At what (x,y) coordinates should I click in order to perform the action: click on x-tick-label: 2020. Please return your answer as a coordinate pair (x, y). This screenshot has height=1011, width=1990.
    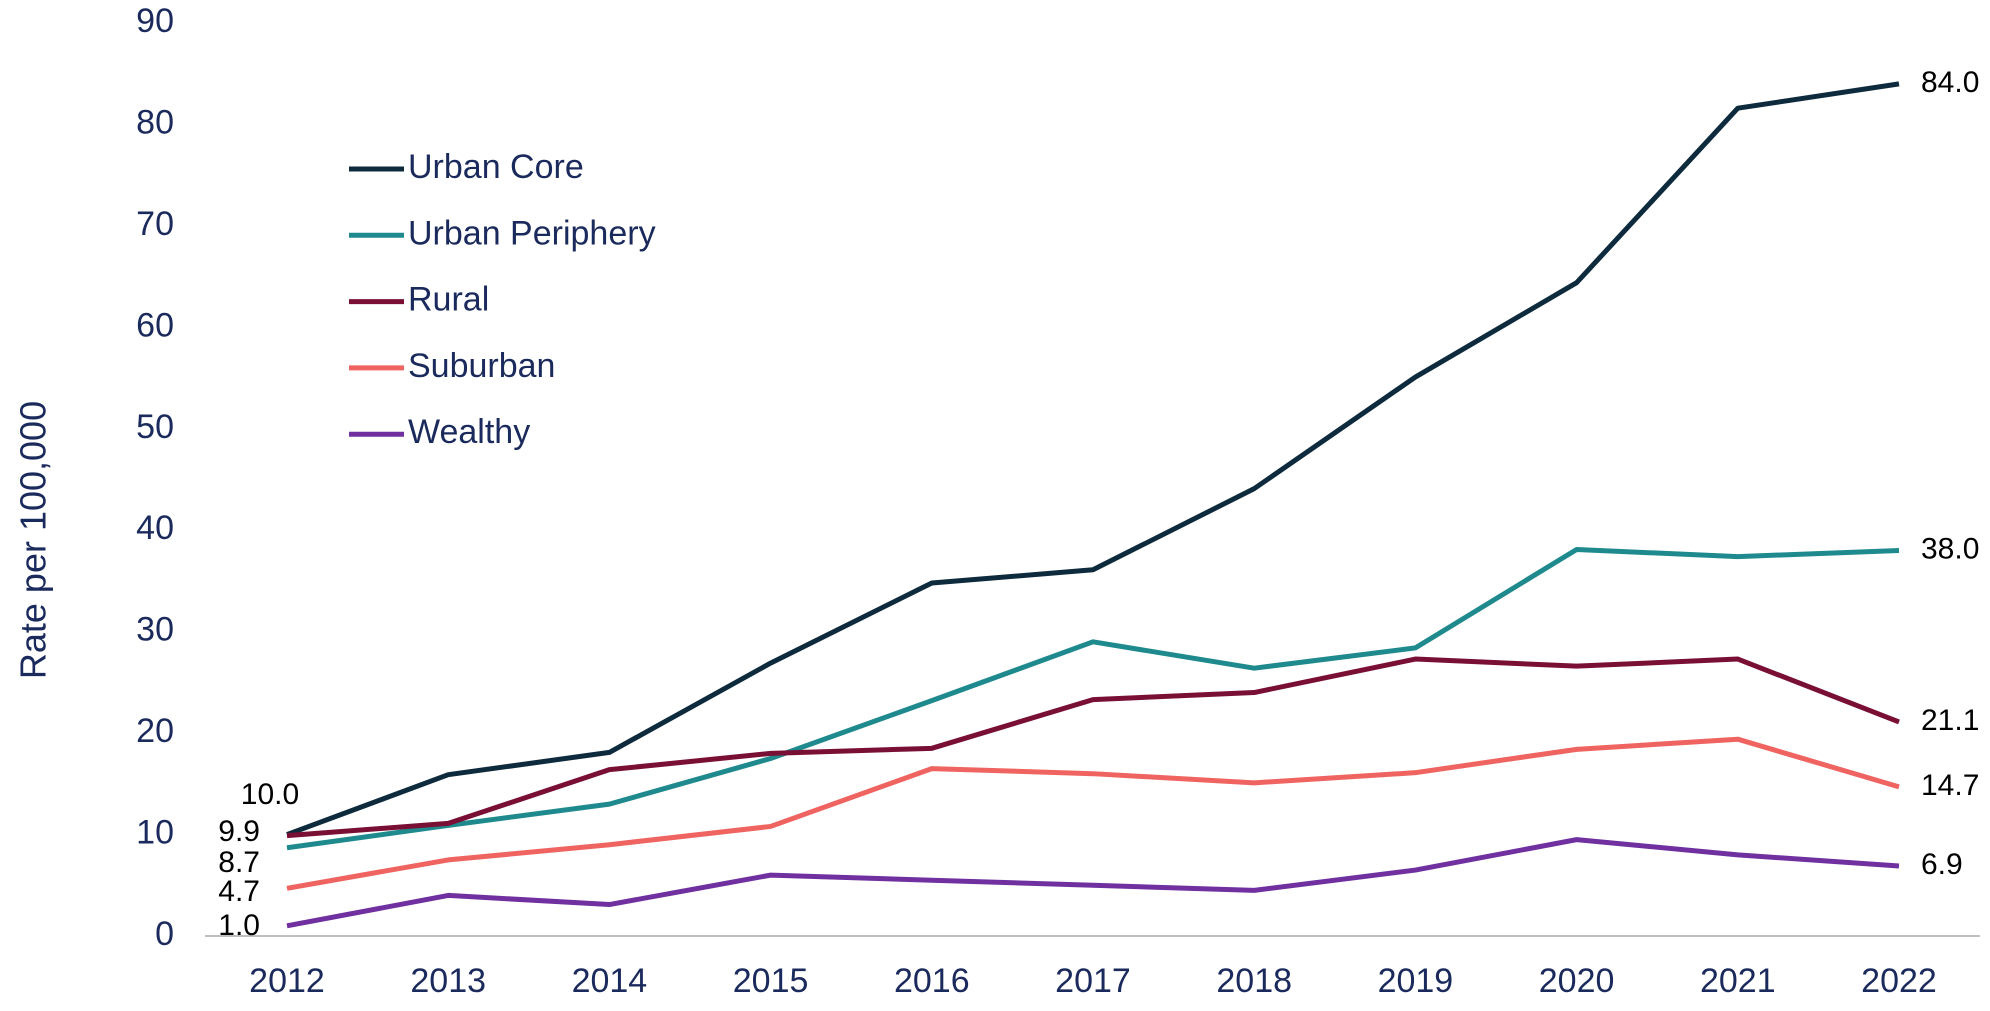
    Looking at the image, I should click on (1577, 981).